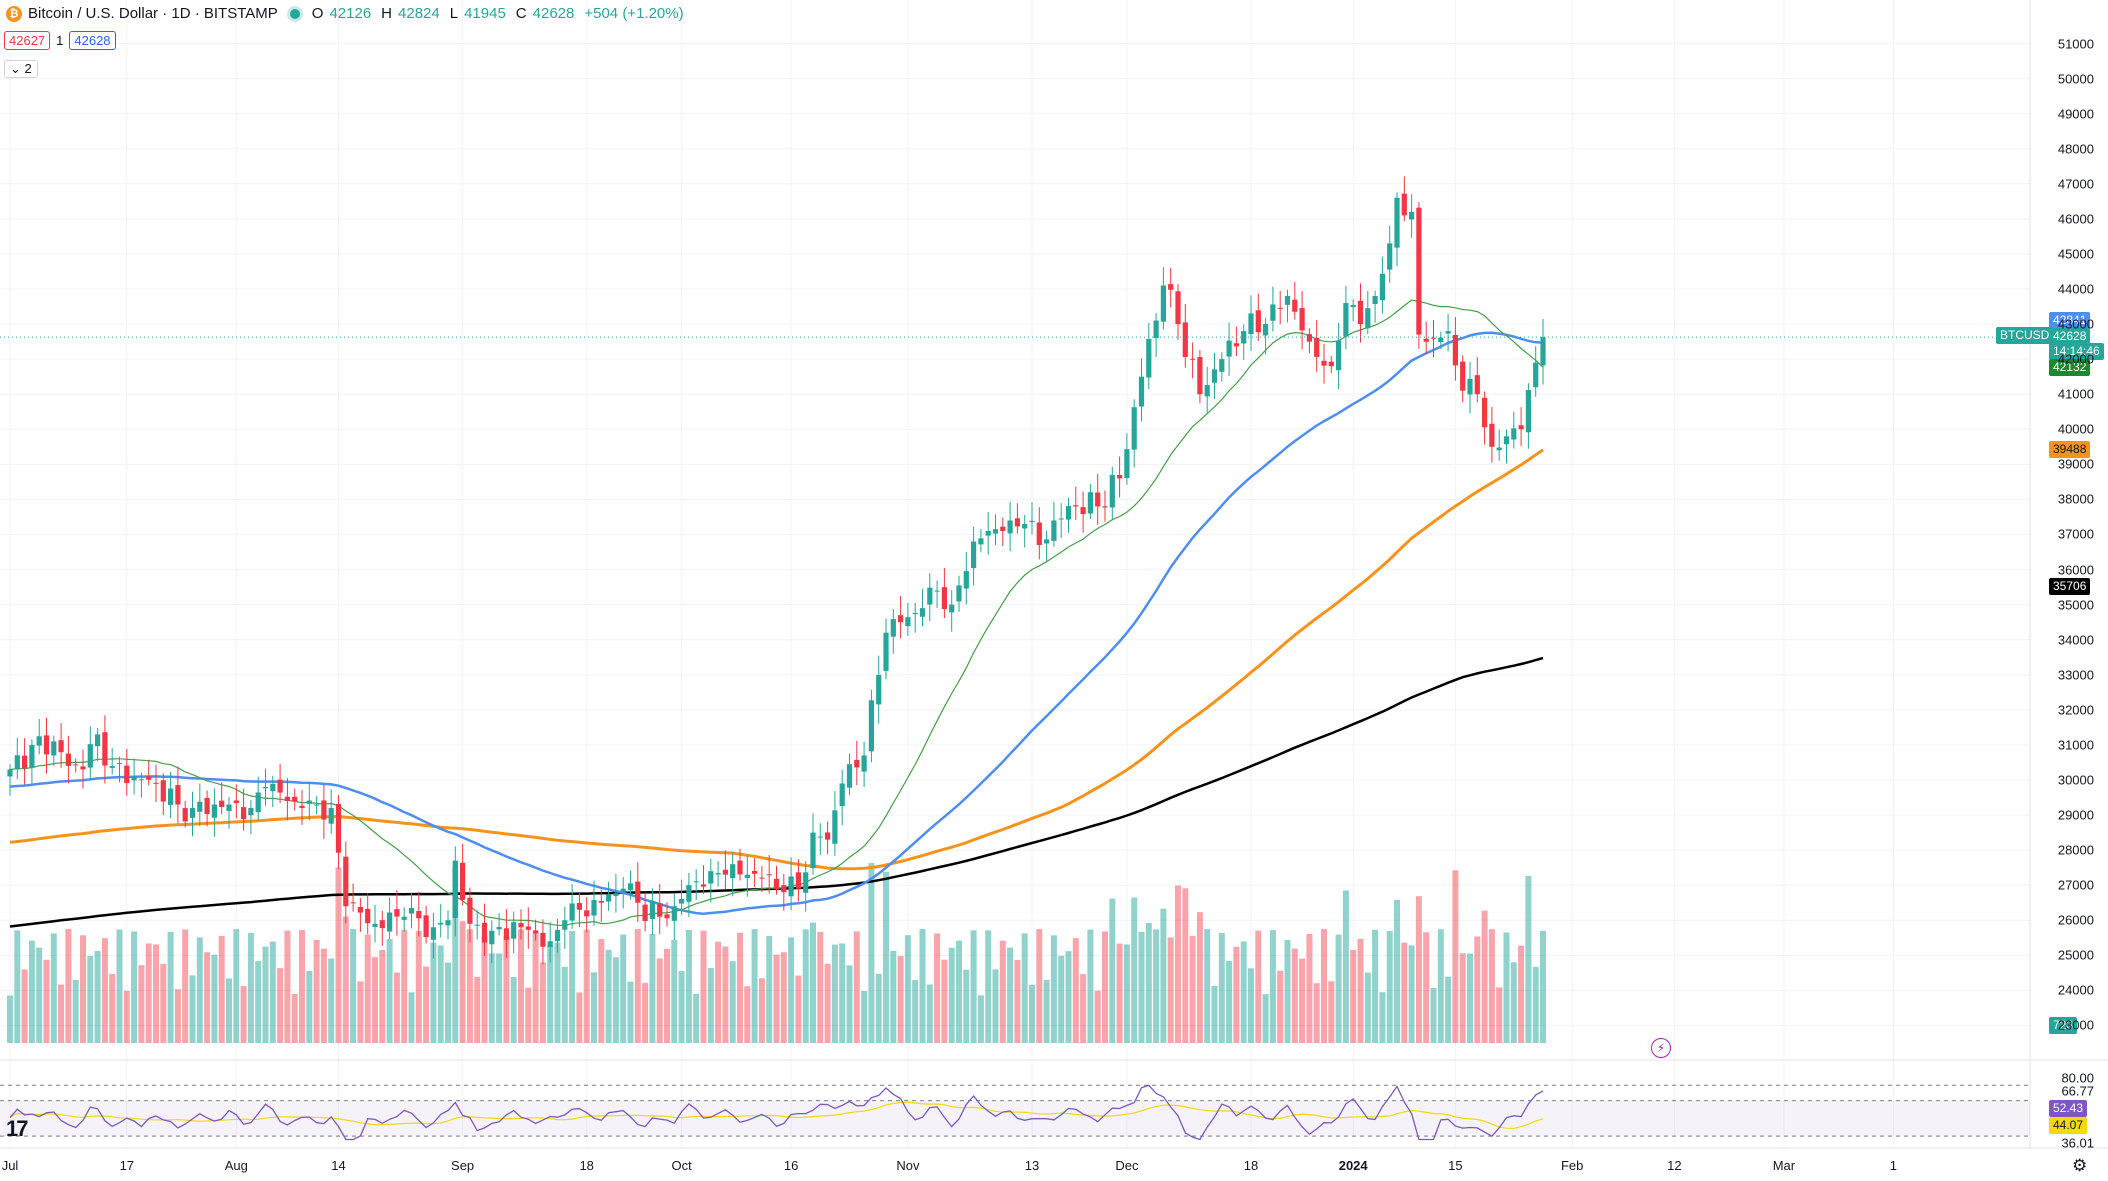 The width and height of the screenshot is (2108, 1181). I want to click on time-tick-label: Nov, so click(908, 1165).